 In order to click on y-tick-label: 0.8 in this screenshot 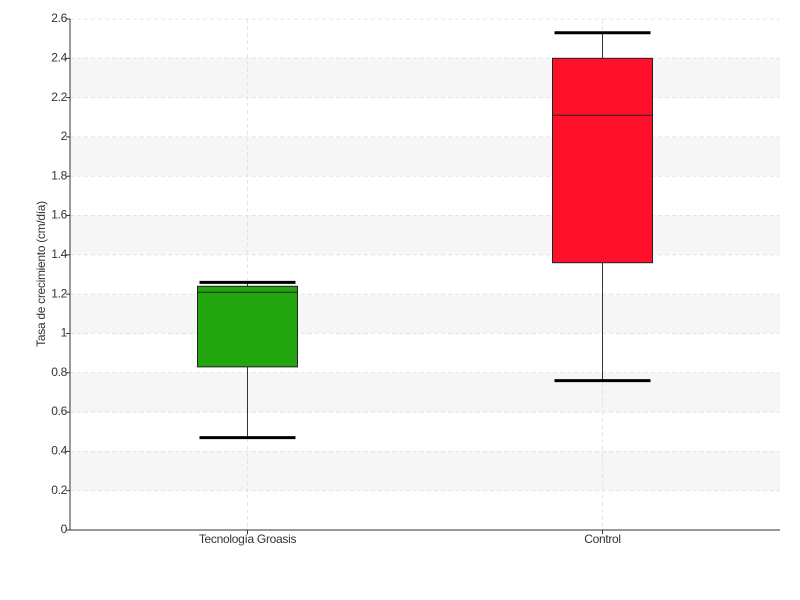, I will do `click(59, 372)`.